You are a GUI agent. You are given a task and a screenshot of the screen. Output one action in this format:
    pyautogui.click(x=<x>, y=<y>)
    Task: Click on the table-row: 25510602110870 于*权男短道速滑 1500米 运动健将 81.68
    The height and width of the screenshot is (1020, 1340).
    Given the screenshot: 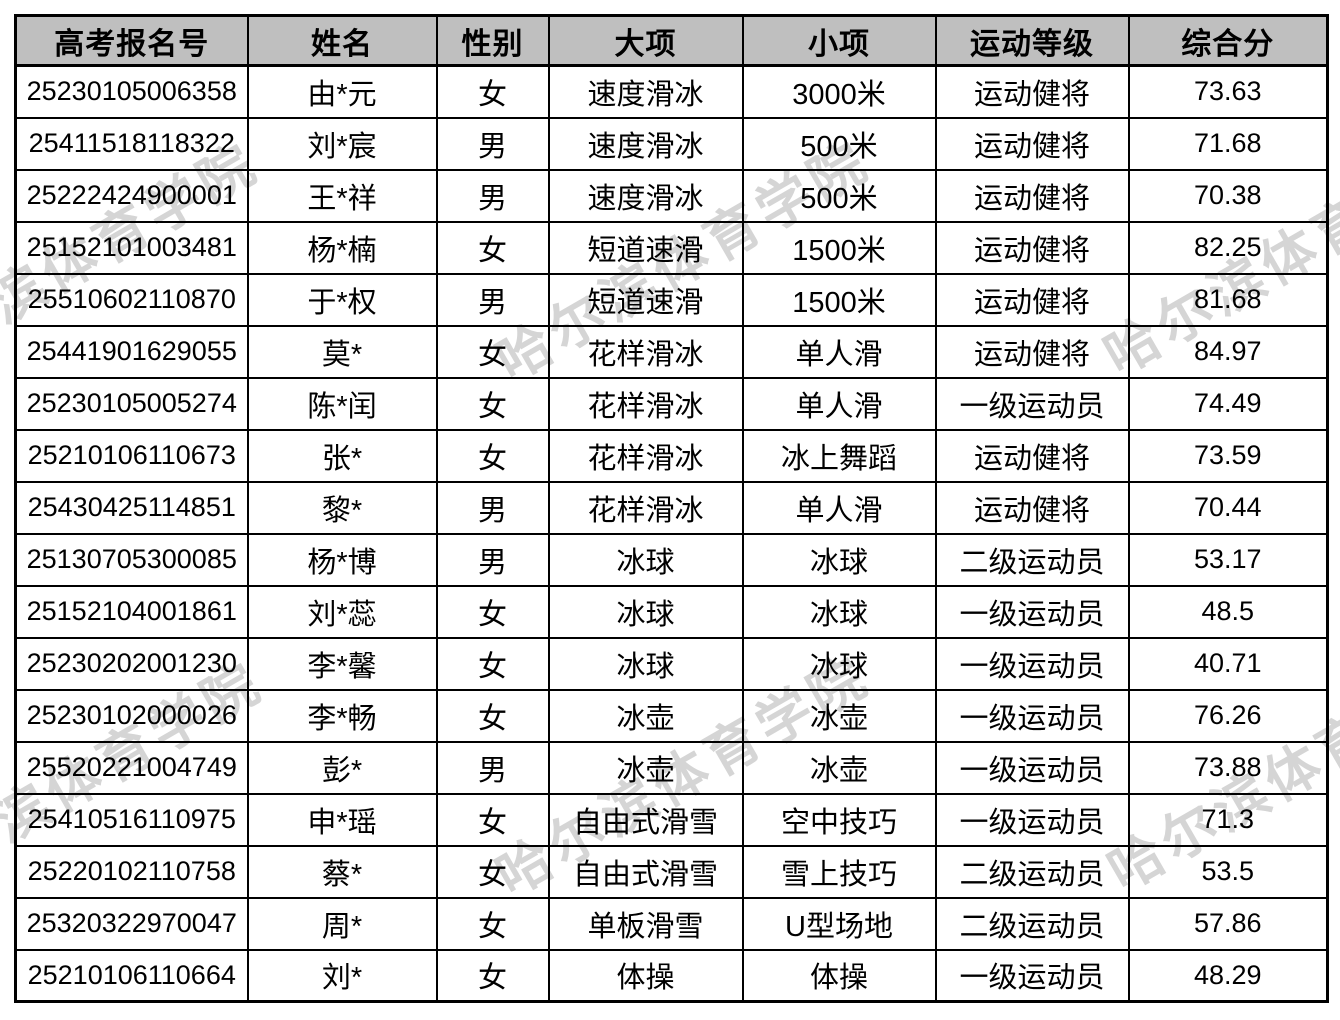 What is the action you would take?
    pyautogui.click(x=671, y=299)
    